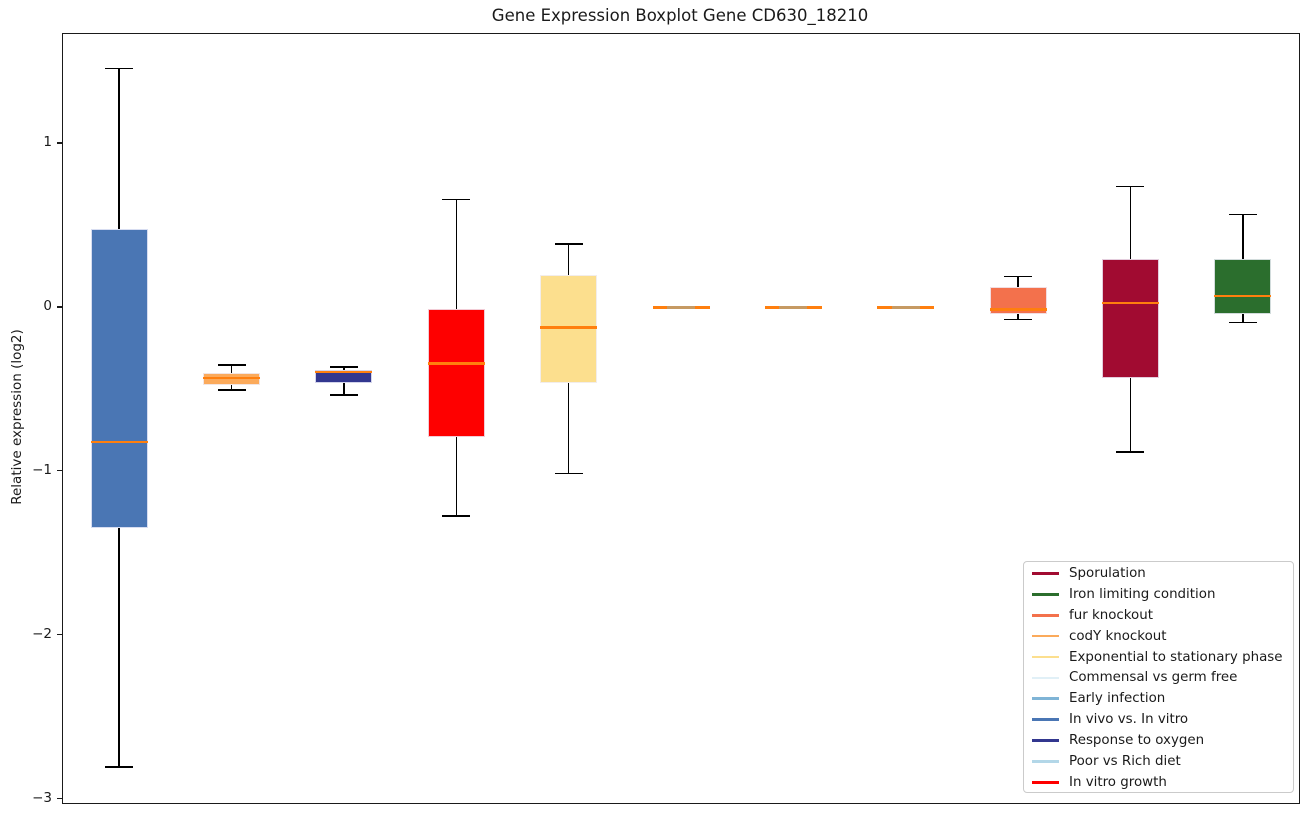 The image size is (1309, 819). Describe the element at coordinates (42, 470) in the screenshot. I see `y-tick-label: −1` at that location.